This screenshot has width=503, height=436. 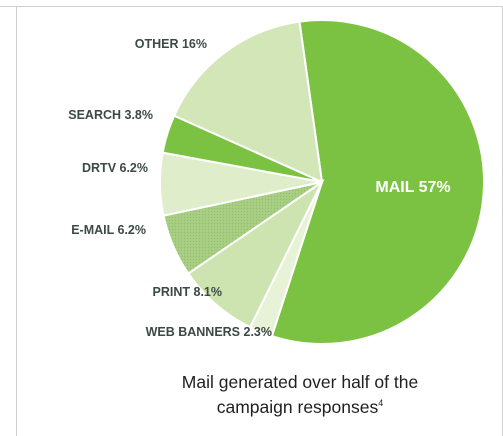 I want to click on slice-label-4: E-MAIL 6.2%, so click(x=108, y=230).